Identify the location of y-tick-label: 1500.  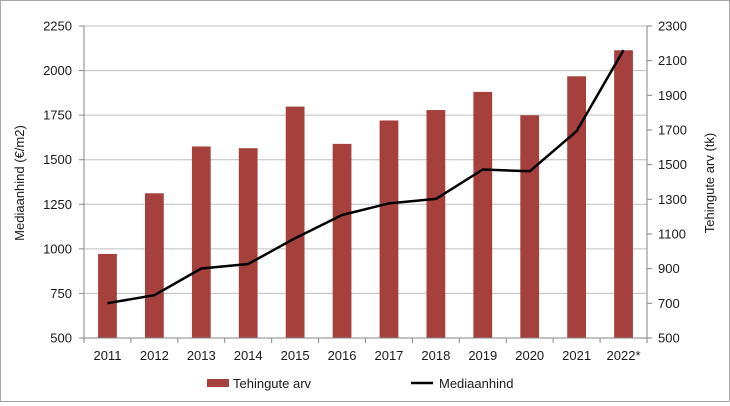
(57, 159).